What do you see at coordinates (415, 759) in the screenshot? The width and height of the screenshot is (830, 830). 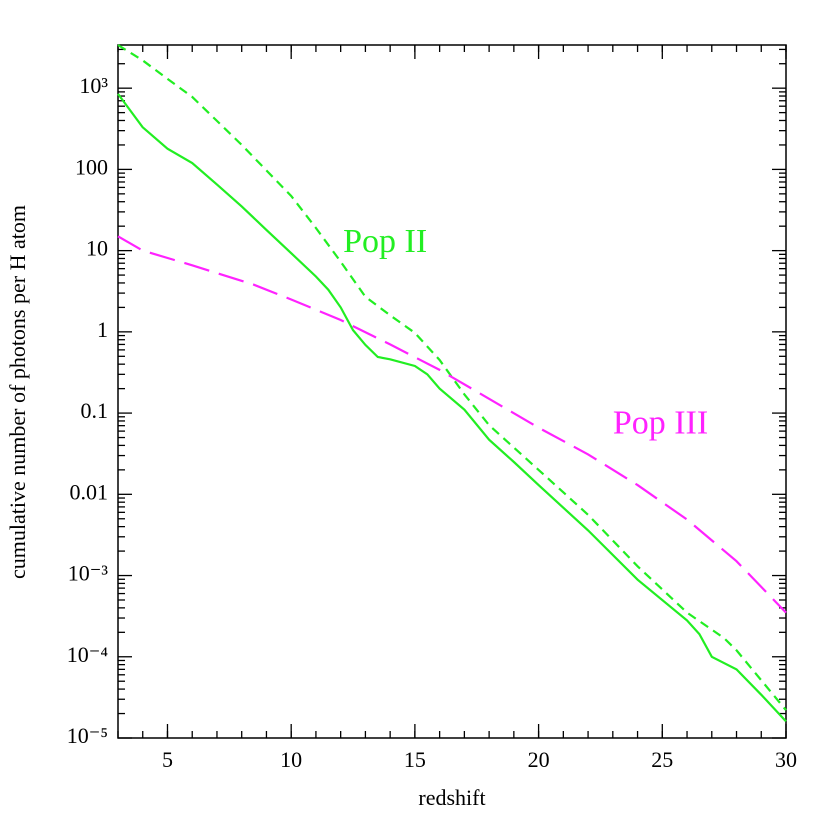 I see `x-tick-label: 15` at bounding box center [415, 759].